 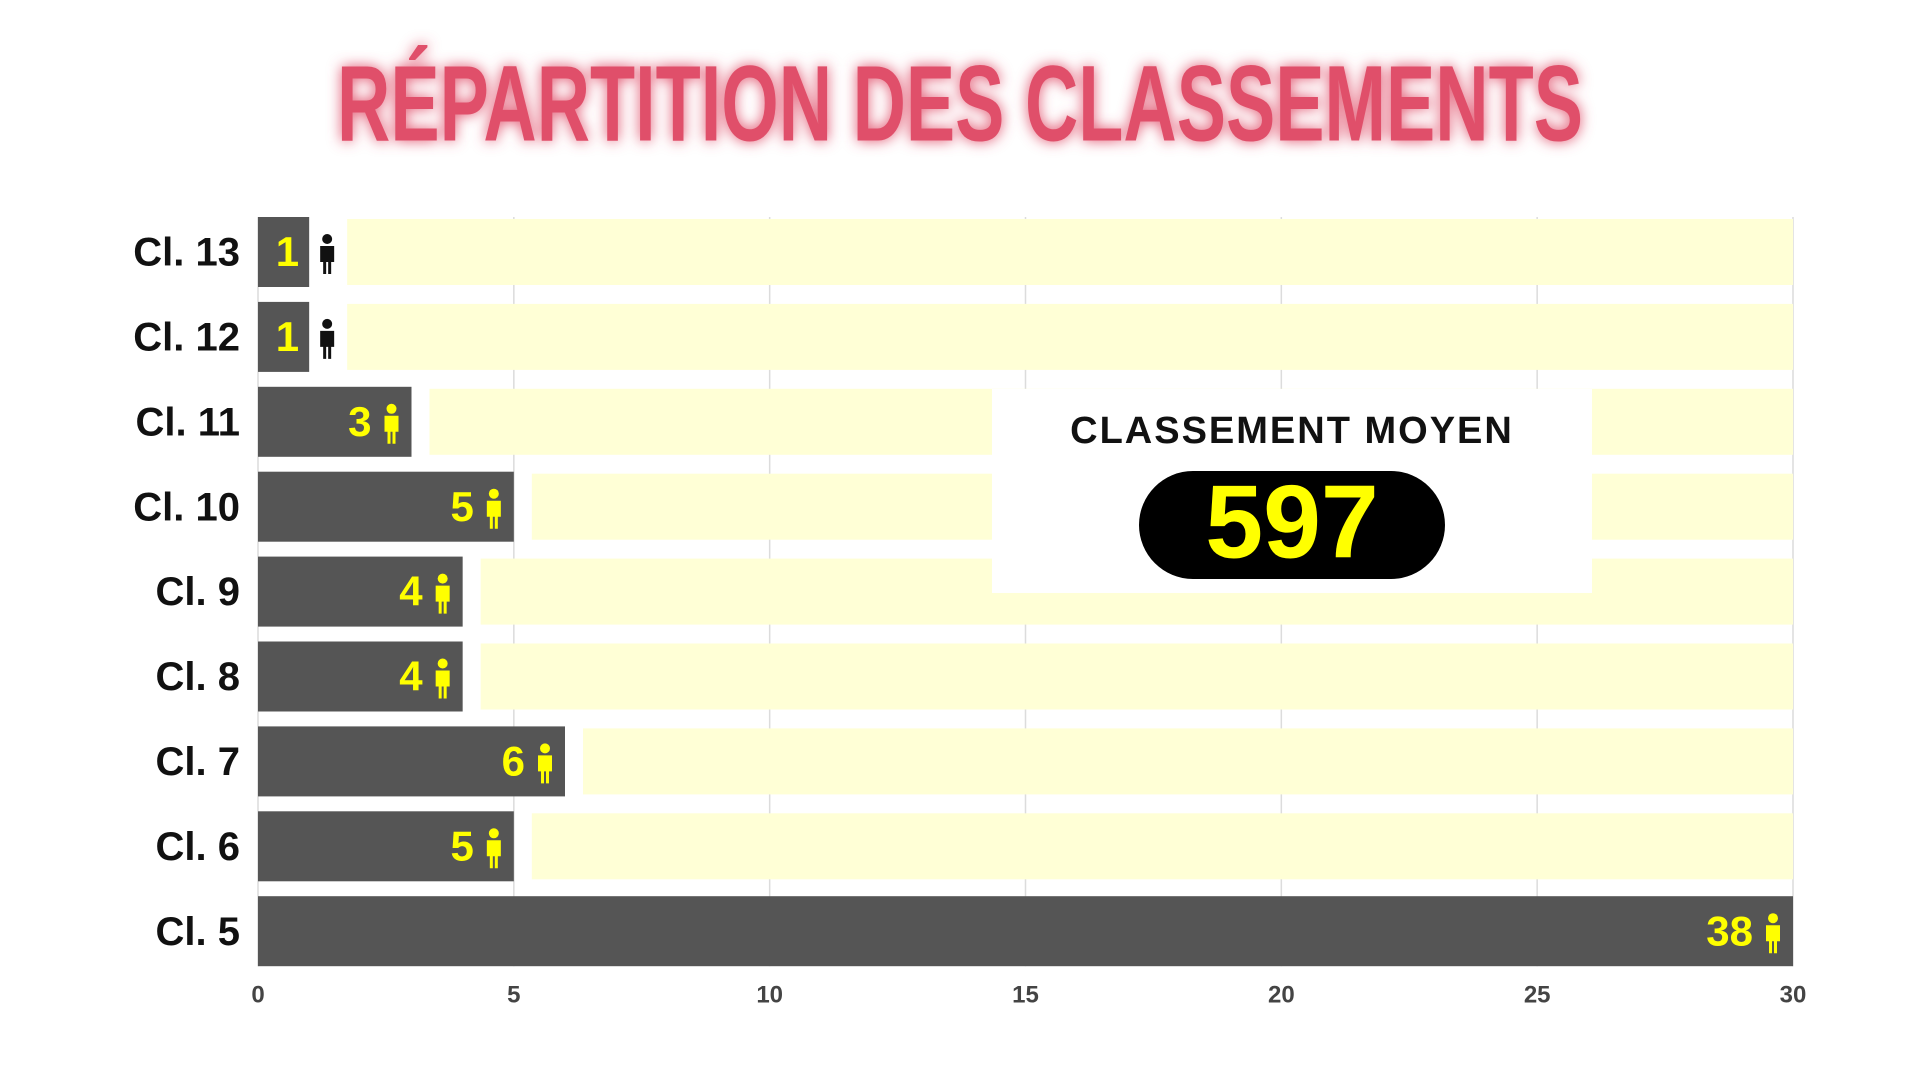 What do you see at coordinates (960, 103) in the screenshot?
I see `chart-title: RÉPARTITION DES CLASSEMENTS` at bounding box center [960, 103].